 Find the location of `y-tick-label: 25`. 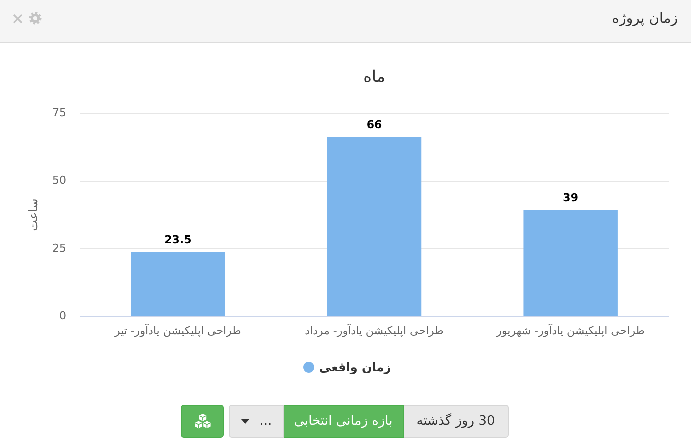

y-tick-label: 25 is located at coordinates (59, 248).